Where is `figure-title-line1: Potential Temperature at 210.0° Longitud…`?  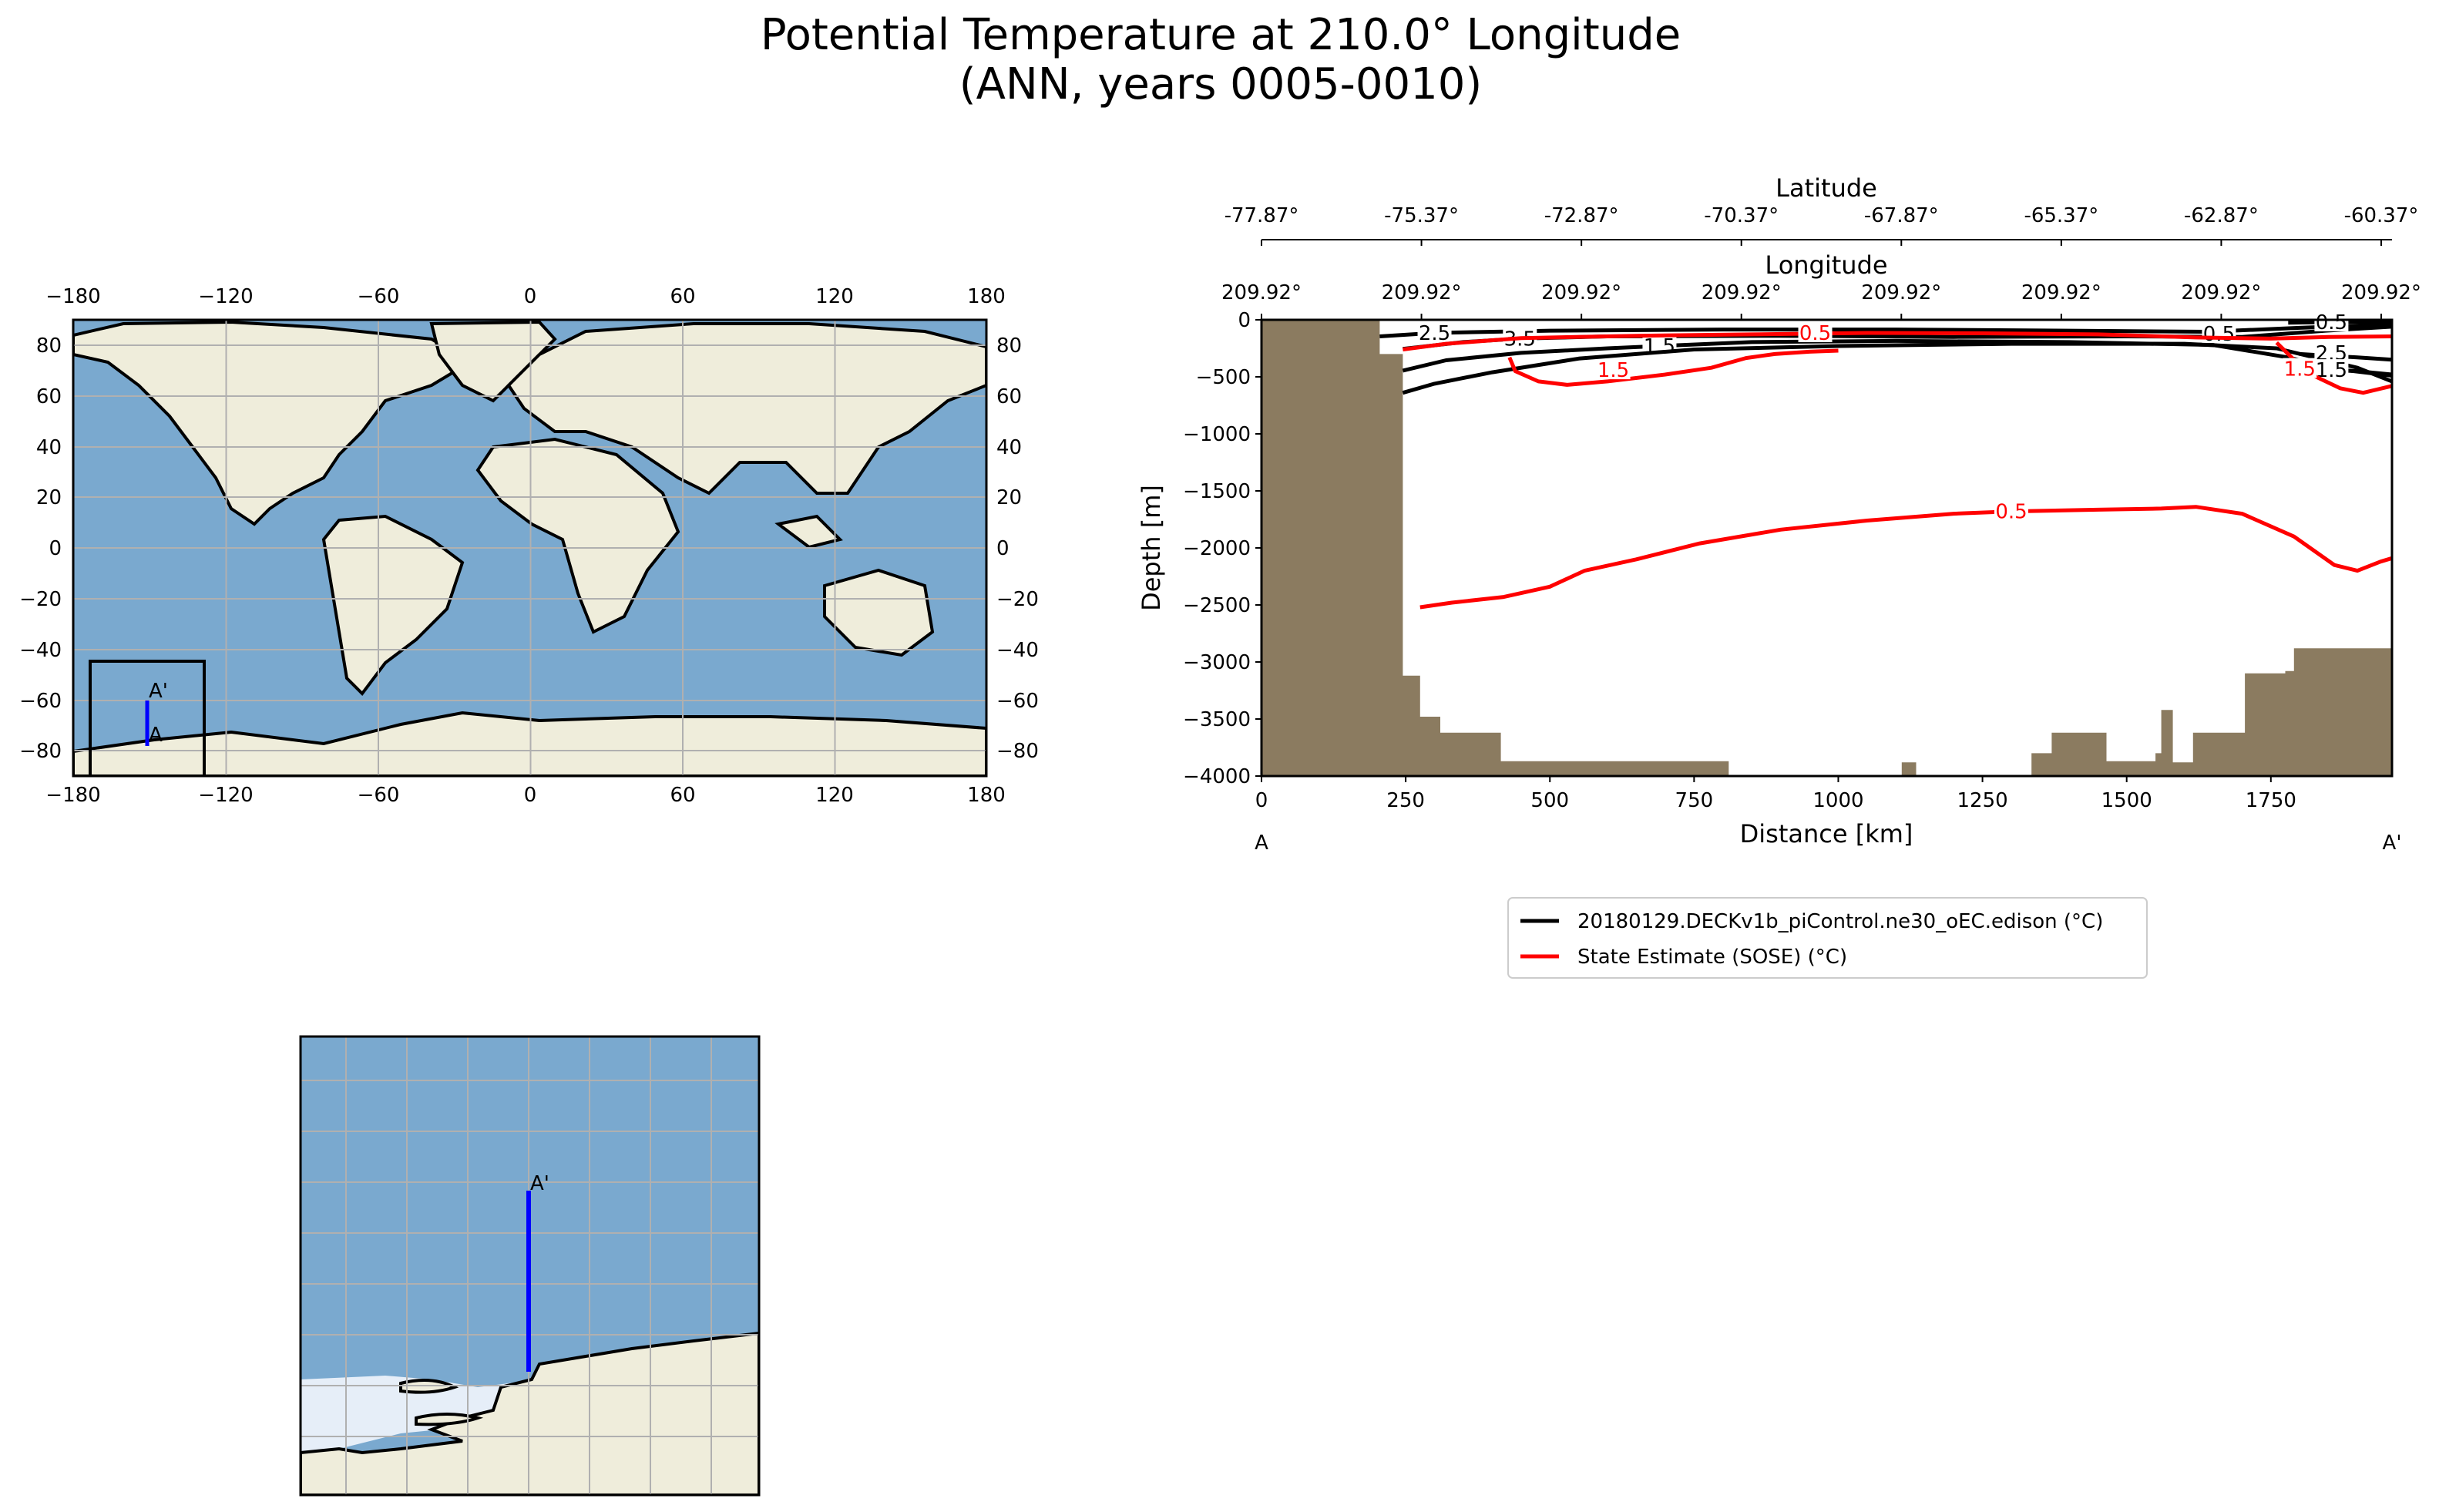 figure-title-line1: Potential Temperature at 210.0° Longitud… is located at coordinates (1221, 35).